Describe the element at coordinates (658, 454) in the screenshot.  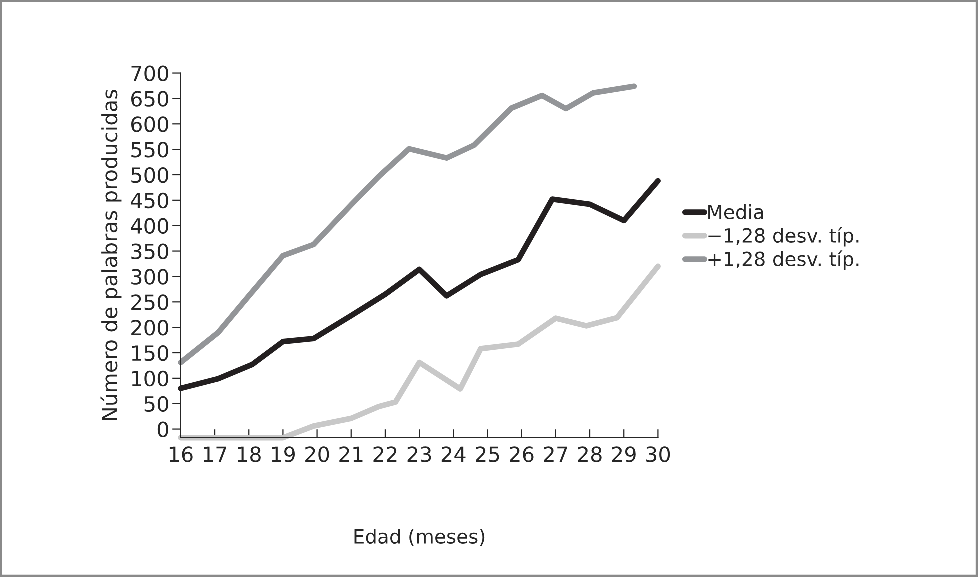
I see `x-tick-label: 30` at that location.